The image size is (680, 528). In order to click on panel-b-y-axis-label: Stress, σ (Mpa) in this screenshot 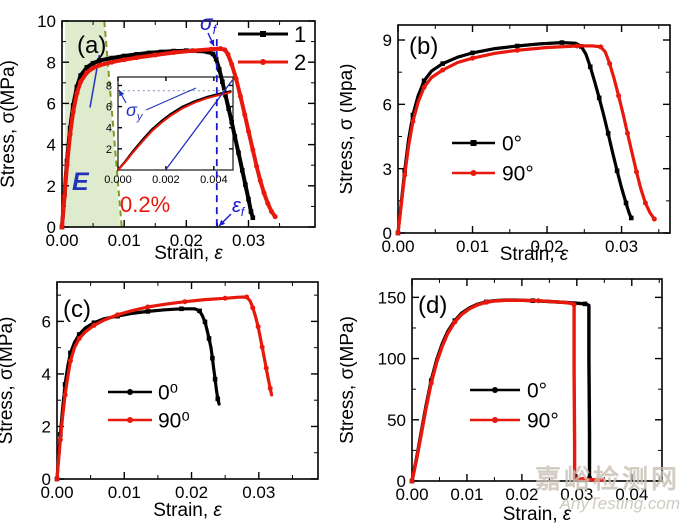, I will do `click(348, 128)`.